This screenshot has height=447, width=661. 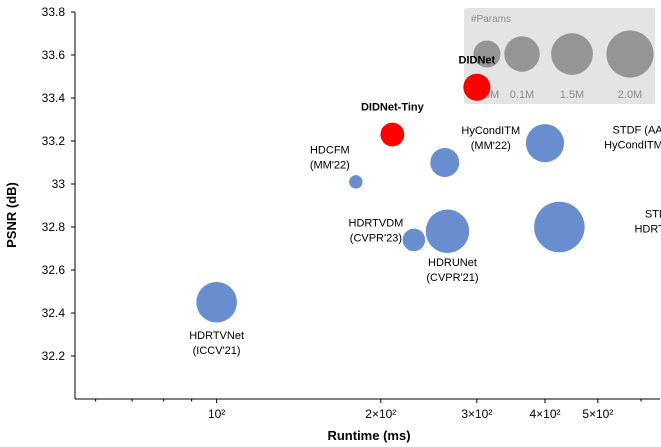 What do you see at coordinates (476, 414) in the screenshot?
I see `x-tick-label: 3×10²` at bounding box center [476, 414].